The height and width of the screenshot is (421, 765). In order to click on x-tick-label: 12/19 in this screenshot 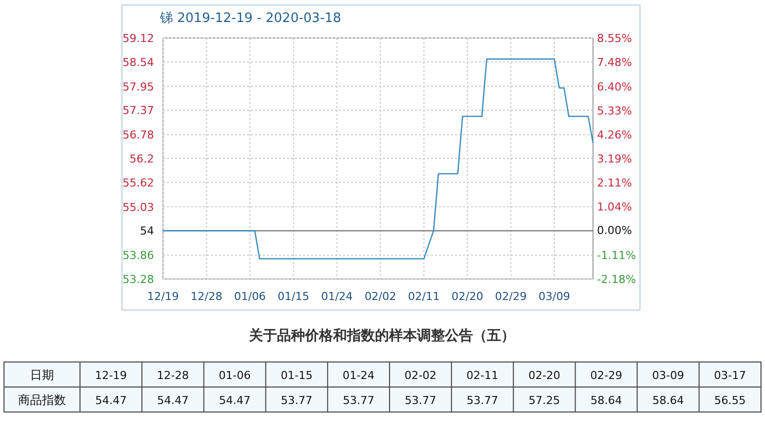, I will do `click(163, 296)`.